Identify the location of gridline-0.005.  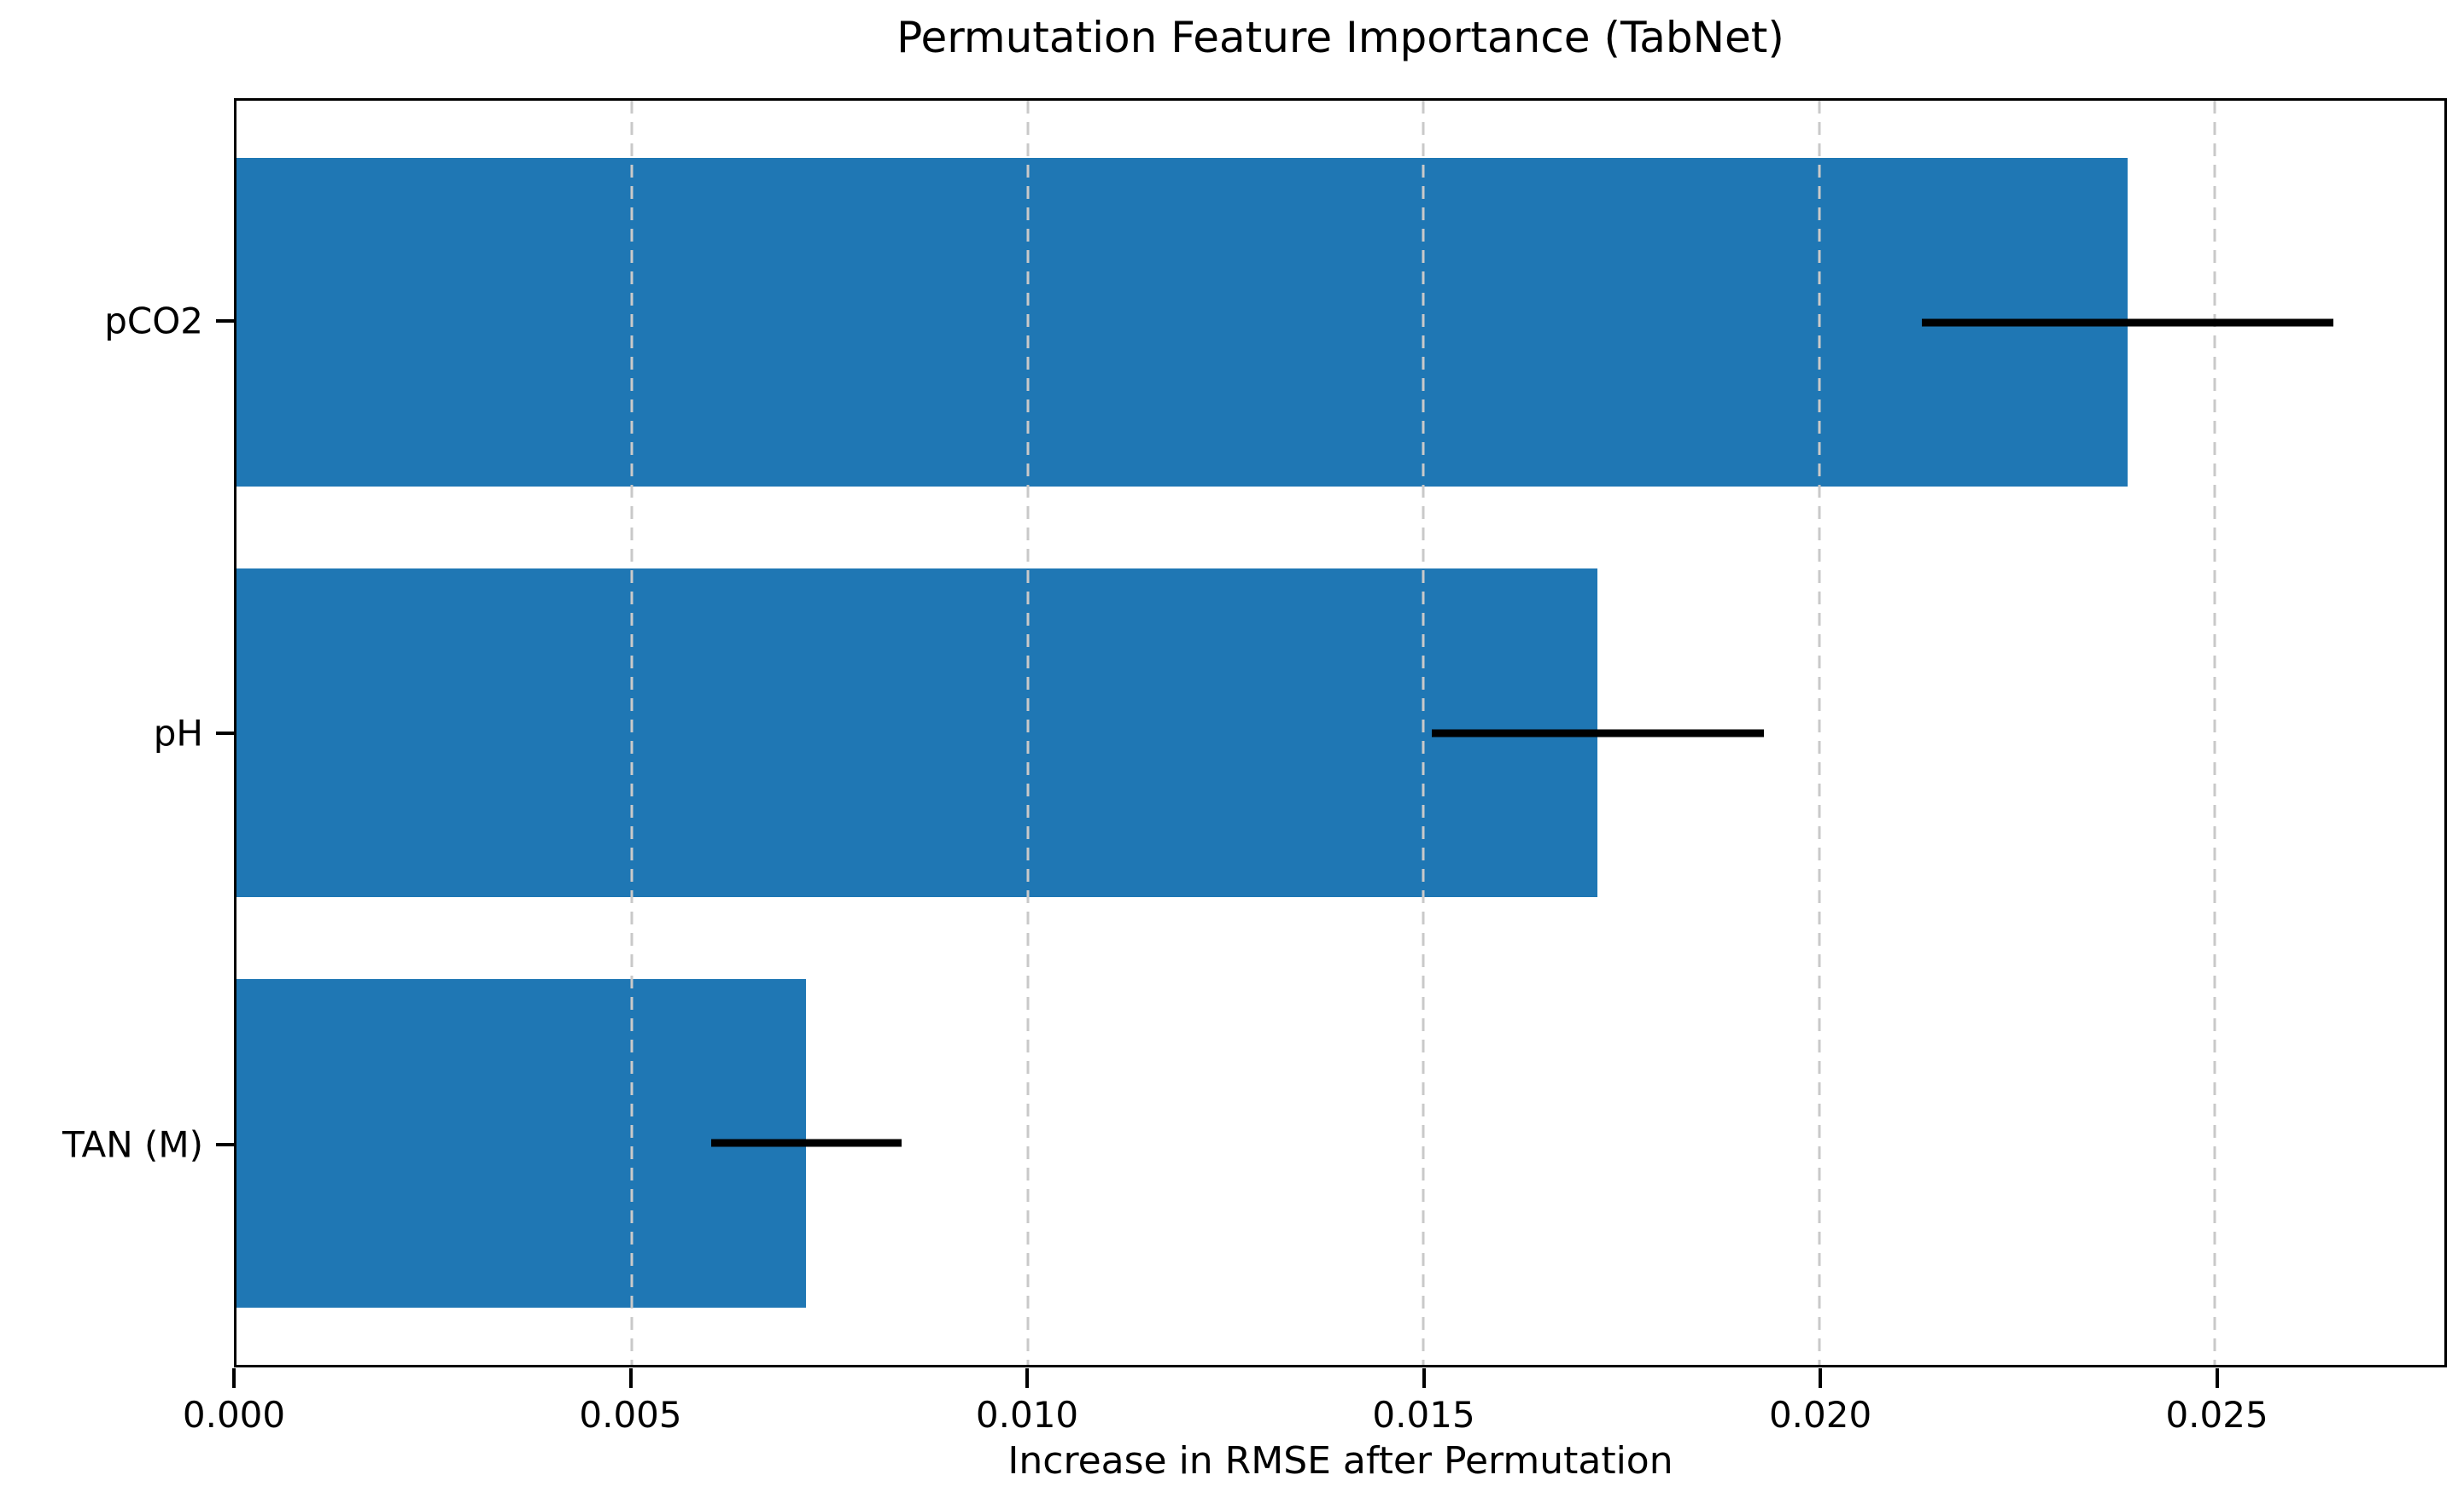
(632, 733).